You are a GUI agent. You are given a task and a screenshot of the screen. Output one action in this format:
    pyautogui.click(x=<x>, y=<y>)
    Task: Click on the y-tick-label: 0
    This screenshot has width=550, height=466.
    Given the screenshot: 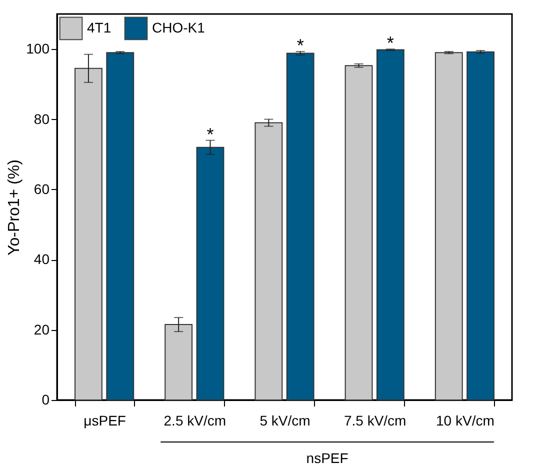 What is the action you would take?
    pyautogui.click(x=46, y=400)
    